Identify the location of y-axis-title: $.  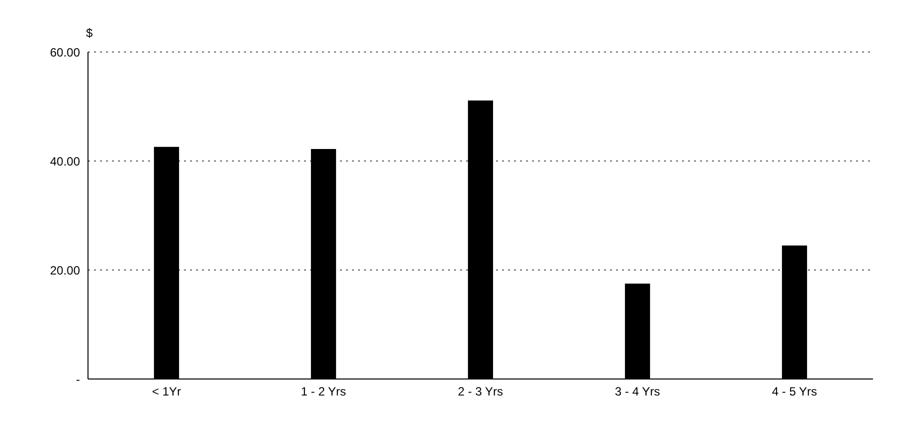
(89, 33).